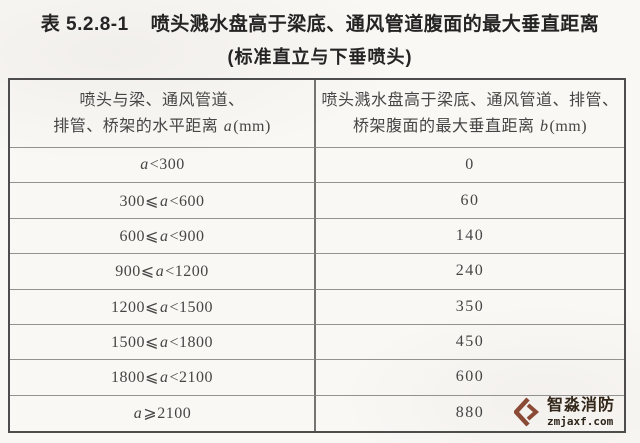  I want to click on watermark: 智淼消防 zmjaxf.com, so click(564, 412).